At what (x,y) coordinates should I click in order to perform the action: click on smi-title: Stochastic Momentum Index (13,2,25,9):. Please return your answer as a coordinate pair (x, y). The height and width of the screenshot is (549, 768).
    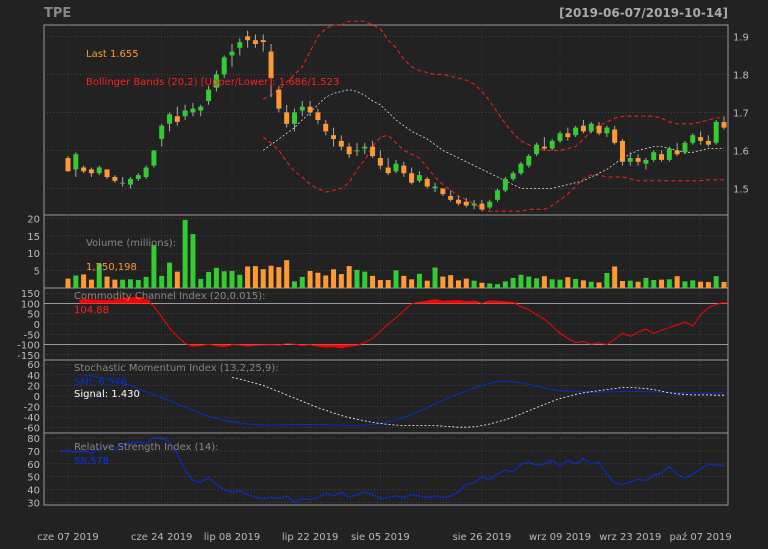
    Looking at the image, I should click on (176, 368).